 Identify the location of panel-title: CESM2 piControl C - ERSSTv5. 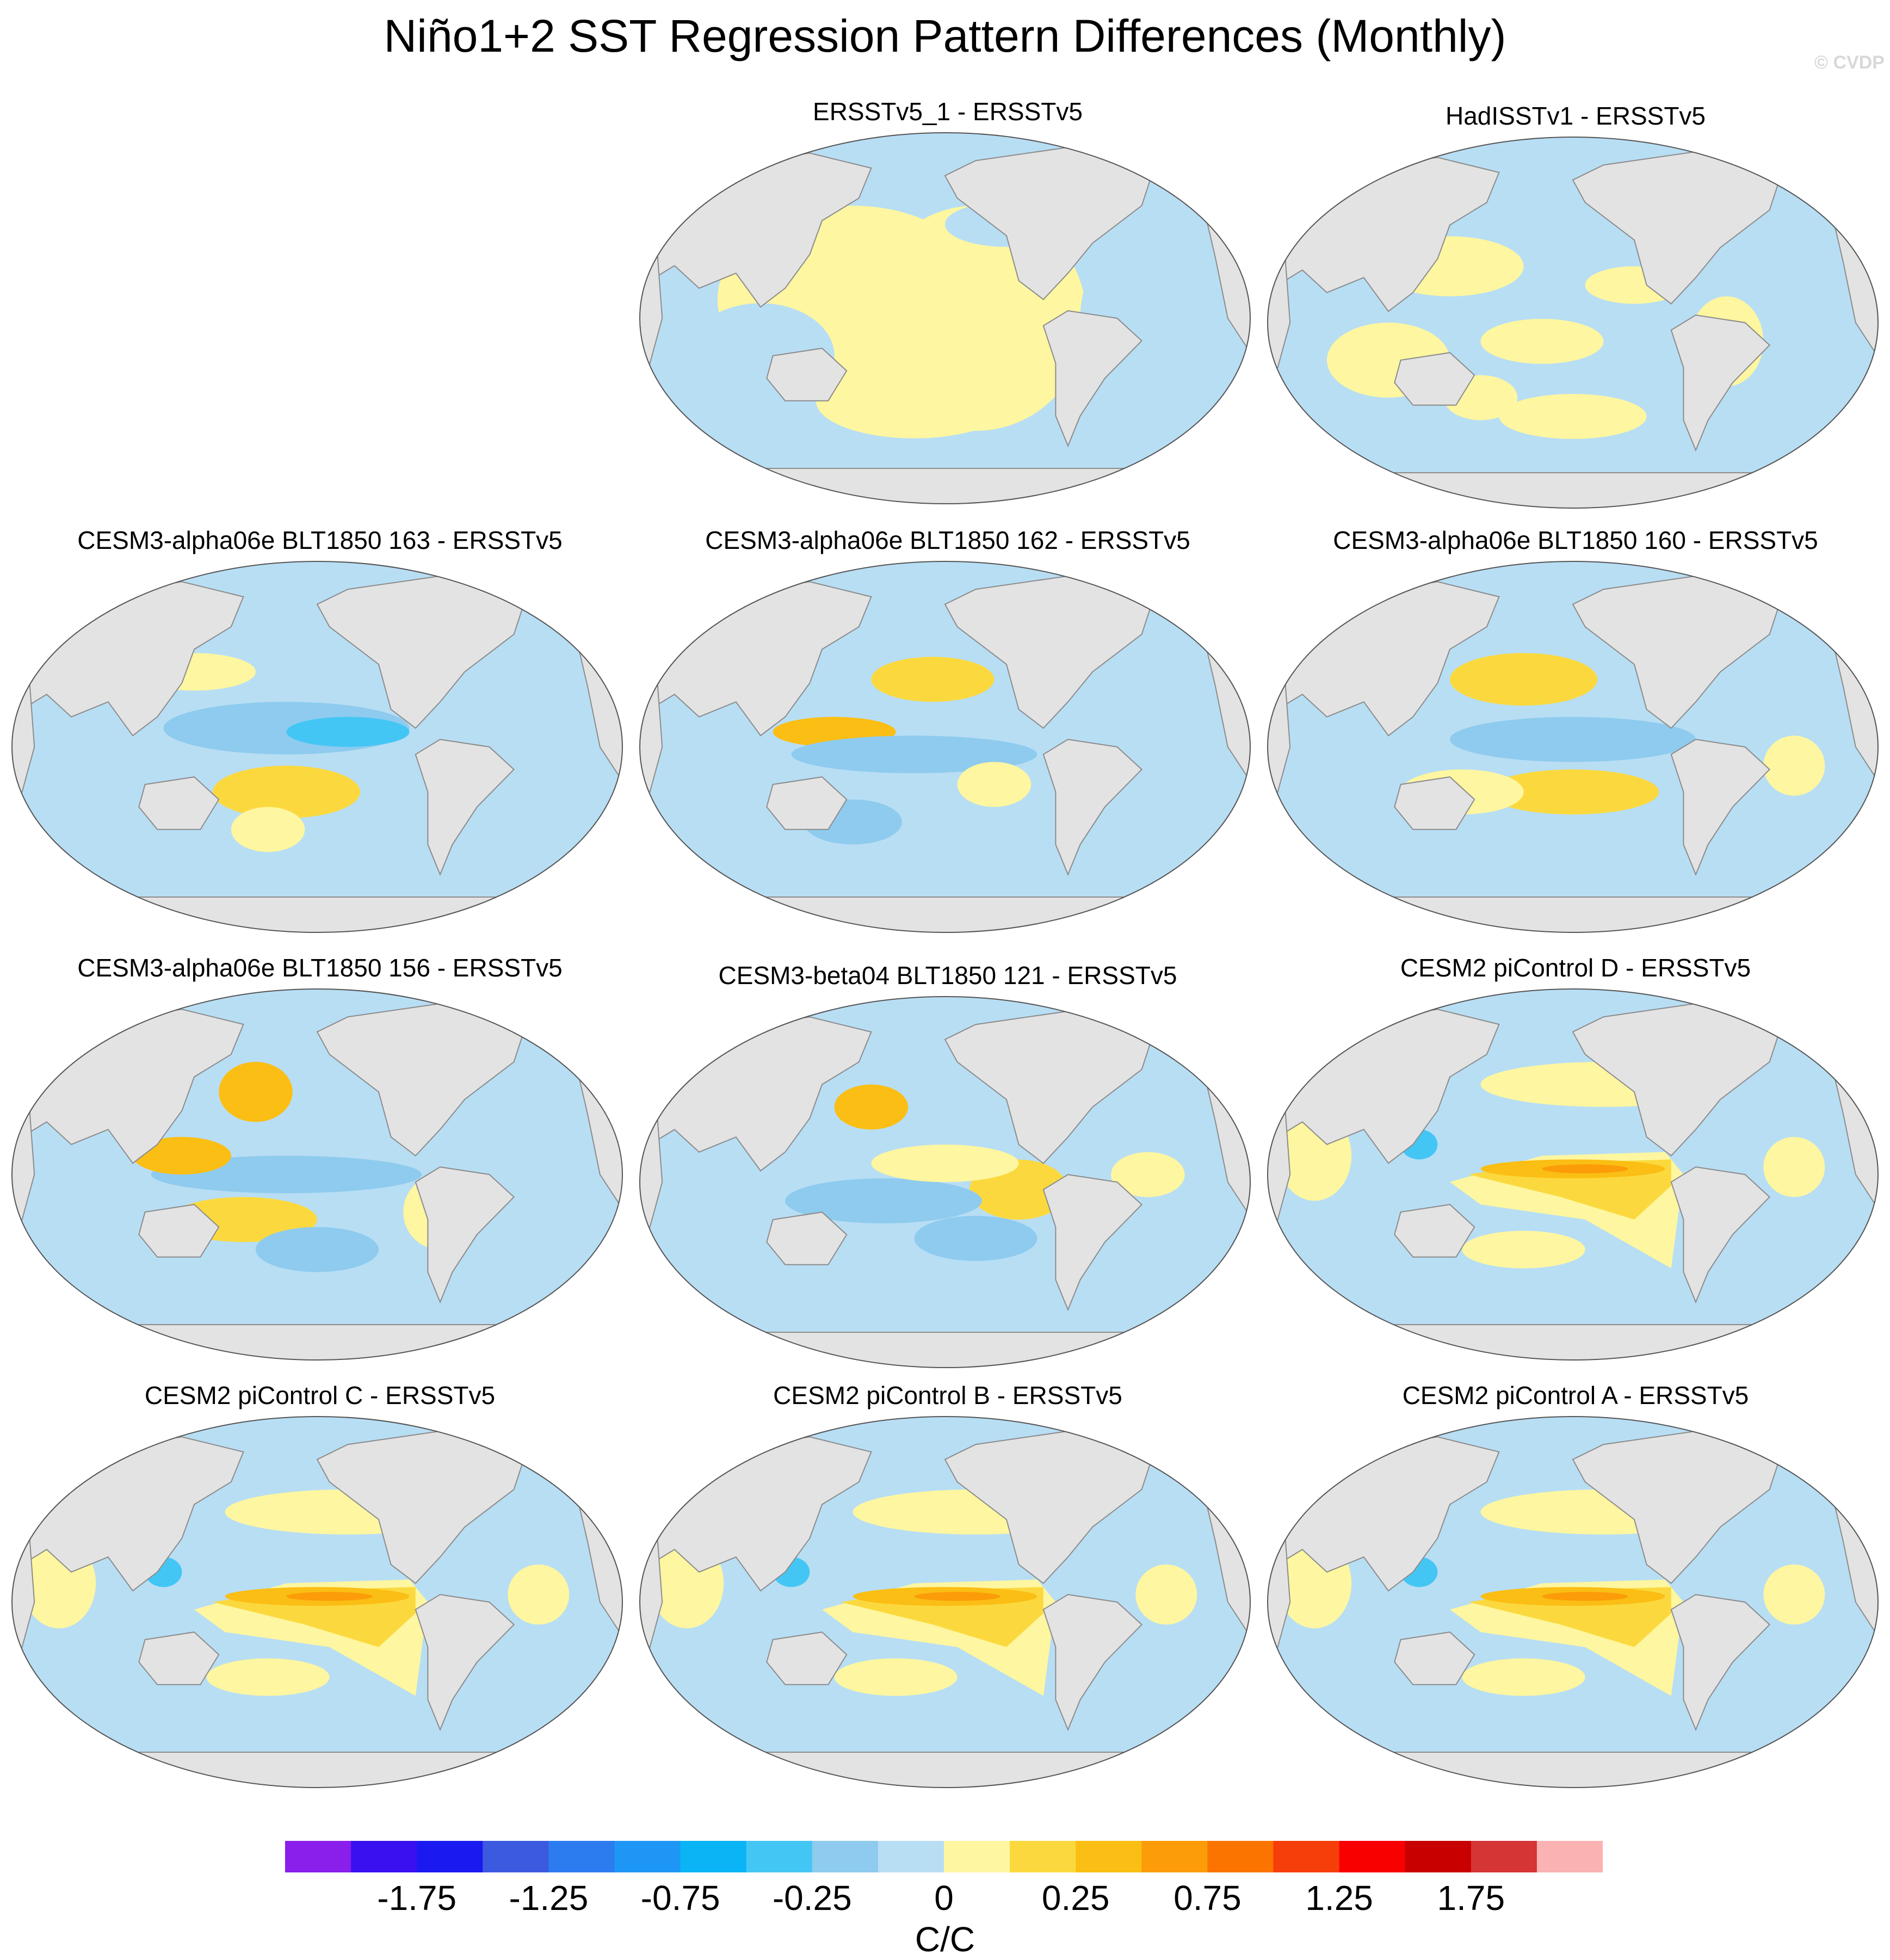
(320, 1395).